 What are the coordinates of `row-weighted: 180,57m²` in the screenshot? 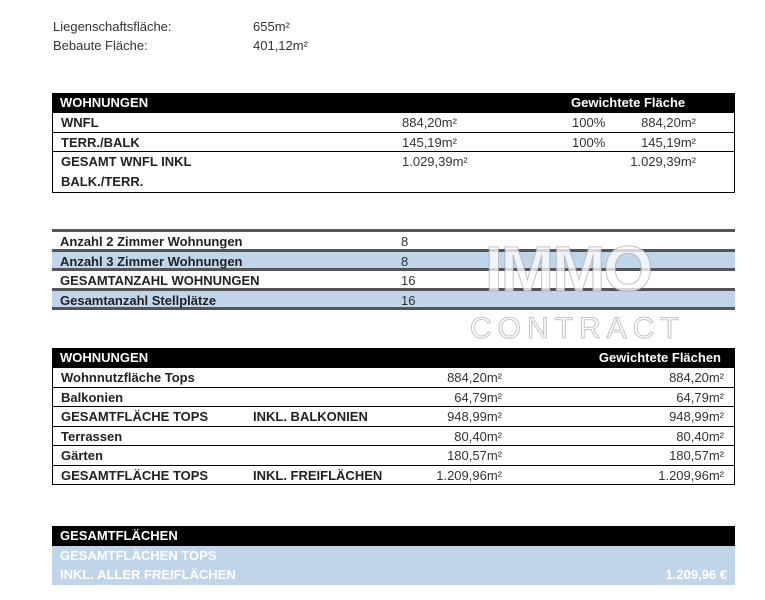 It's located at (696, 455).